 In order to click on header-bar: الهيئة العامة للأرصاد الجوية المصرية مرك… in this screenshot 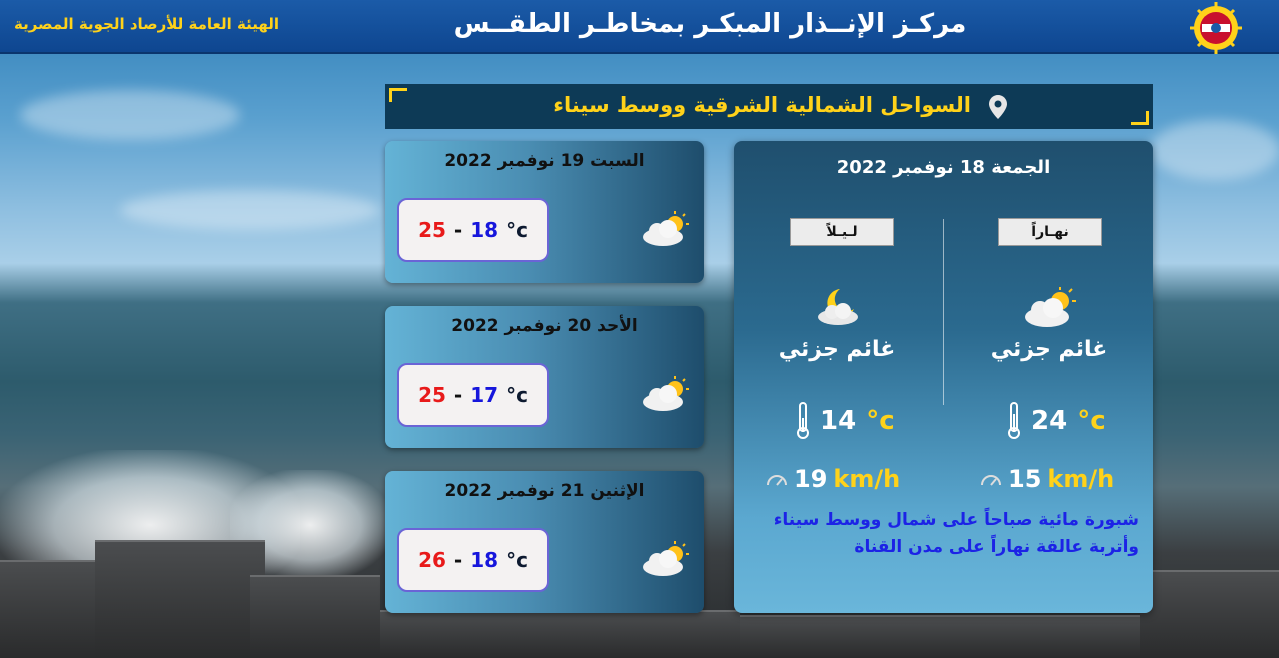, I will do `click(639, 27)`.